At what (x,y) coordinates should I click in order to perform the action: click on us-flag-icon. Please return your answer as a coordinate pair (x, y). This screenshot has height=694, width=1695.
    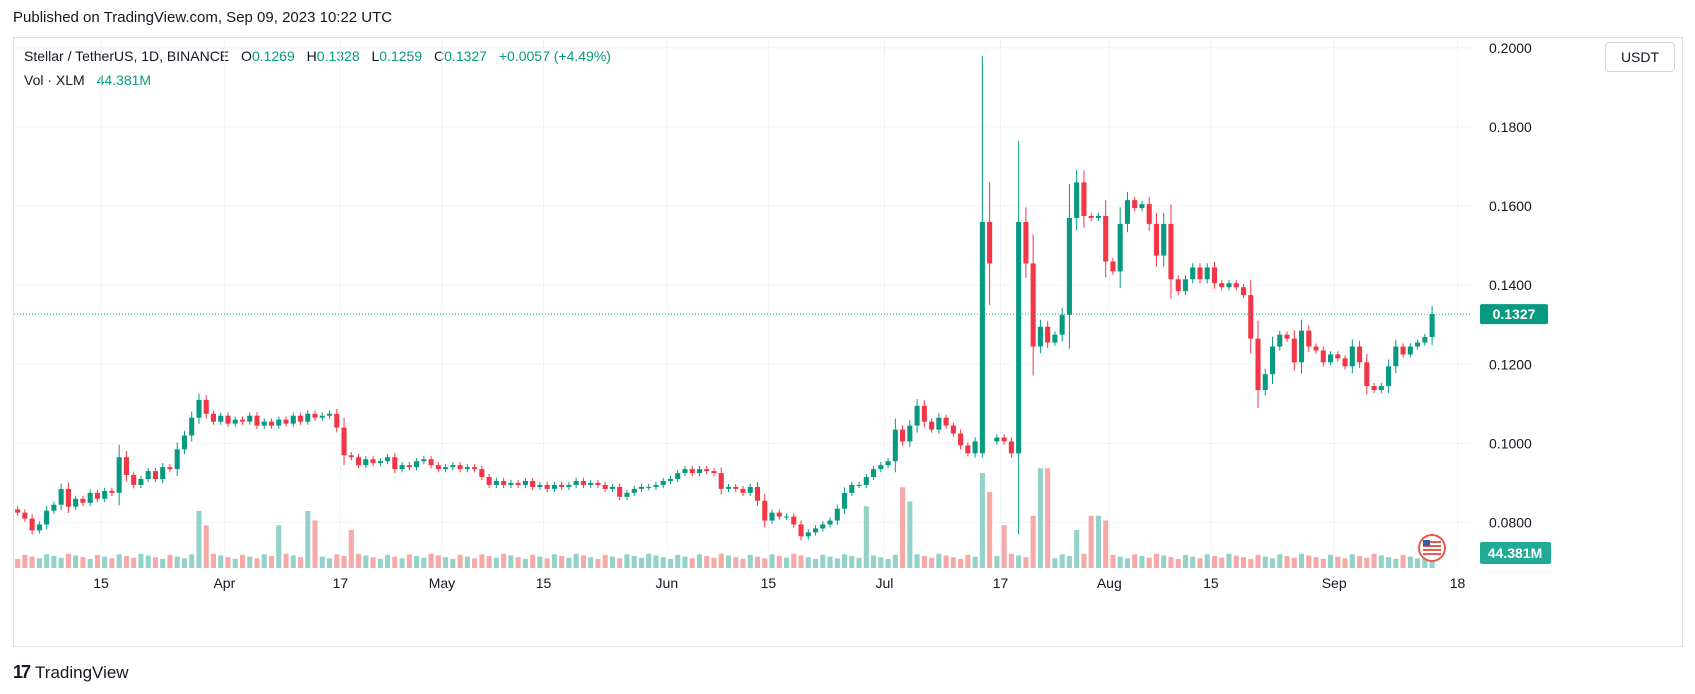
    Looking at the image, I should click on (1432, 548).